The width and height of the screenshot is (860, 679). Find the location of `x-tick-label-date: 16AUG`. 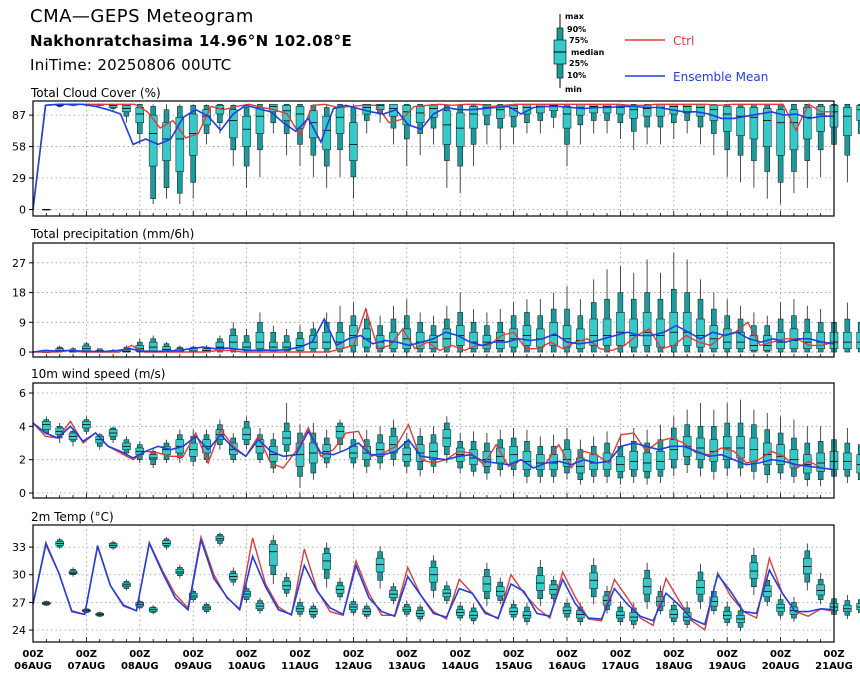

x-tick-label-date: 16AUG is located at coordinates (567, 666).